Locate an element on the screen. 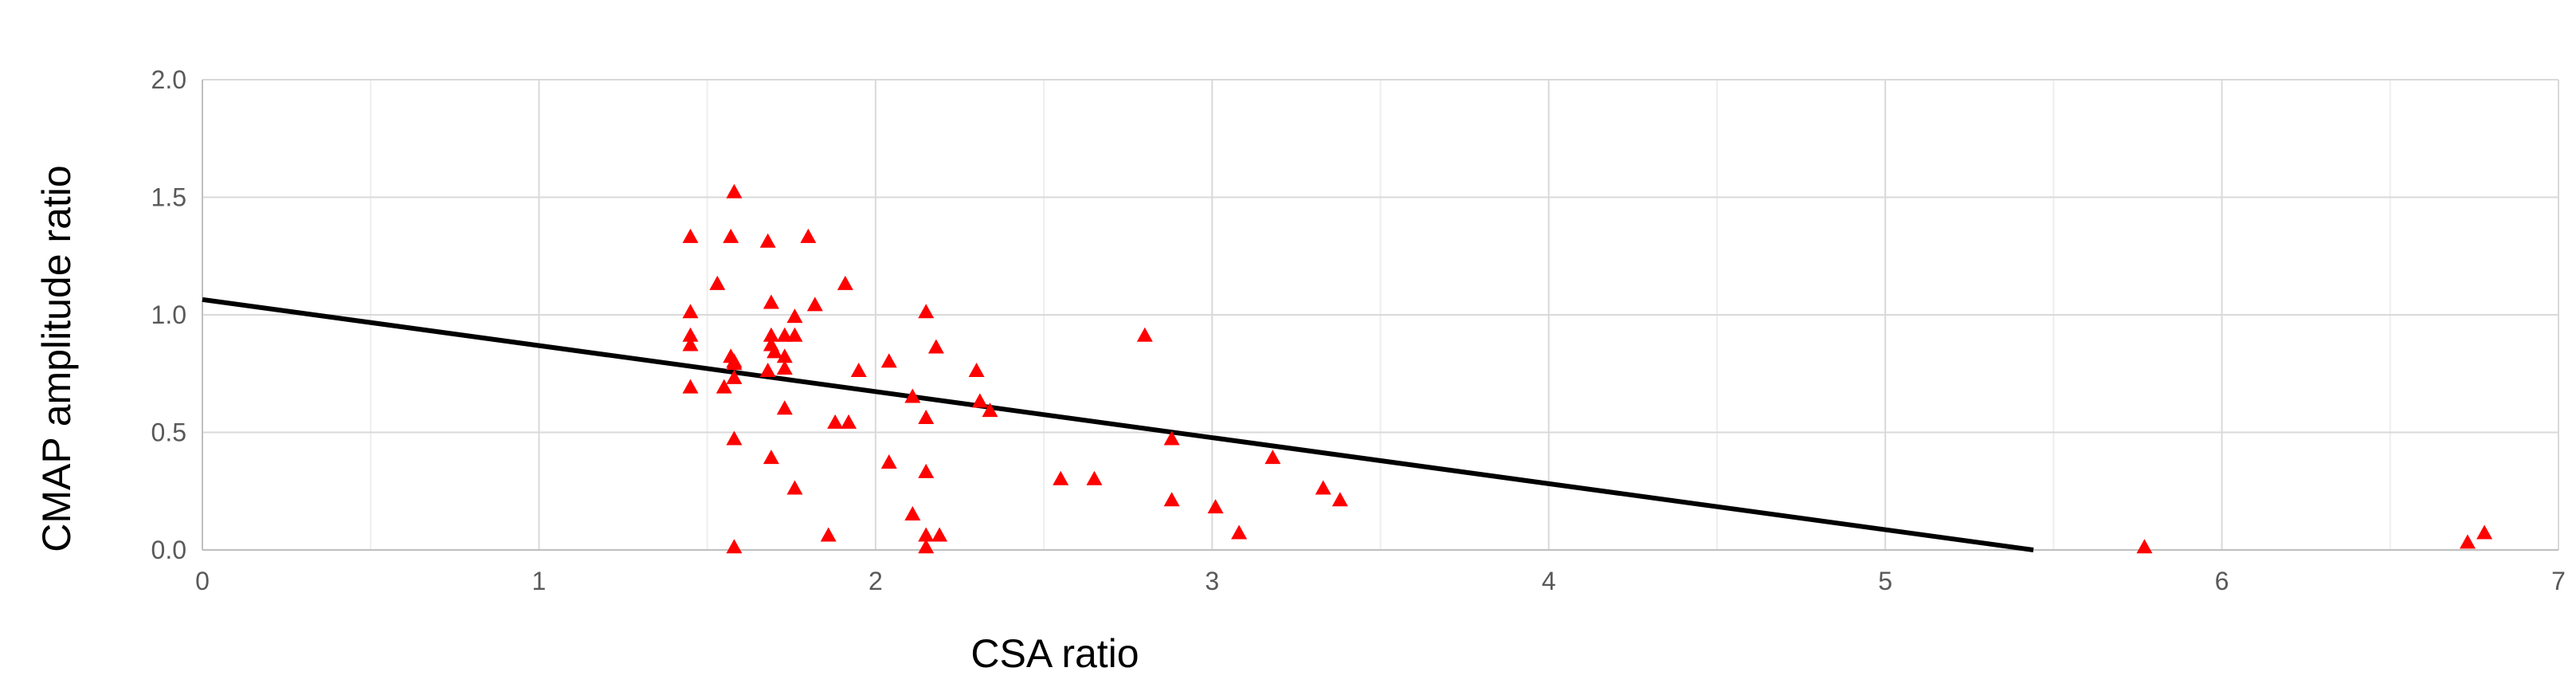 Image resolution: width=2576 pixels, height=699 pixels. y-tick-label: 0.5 is located at coordinates (168, 432).